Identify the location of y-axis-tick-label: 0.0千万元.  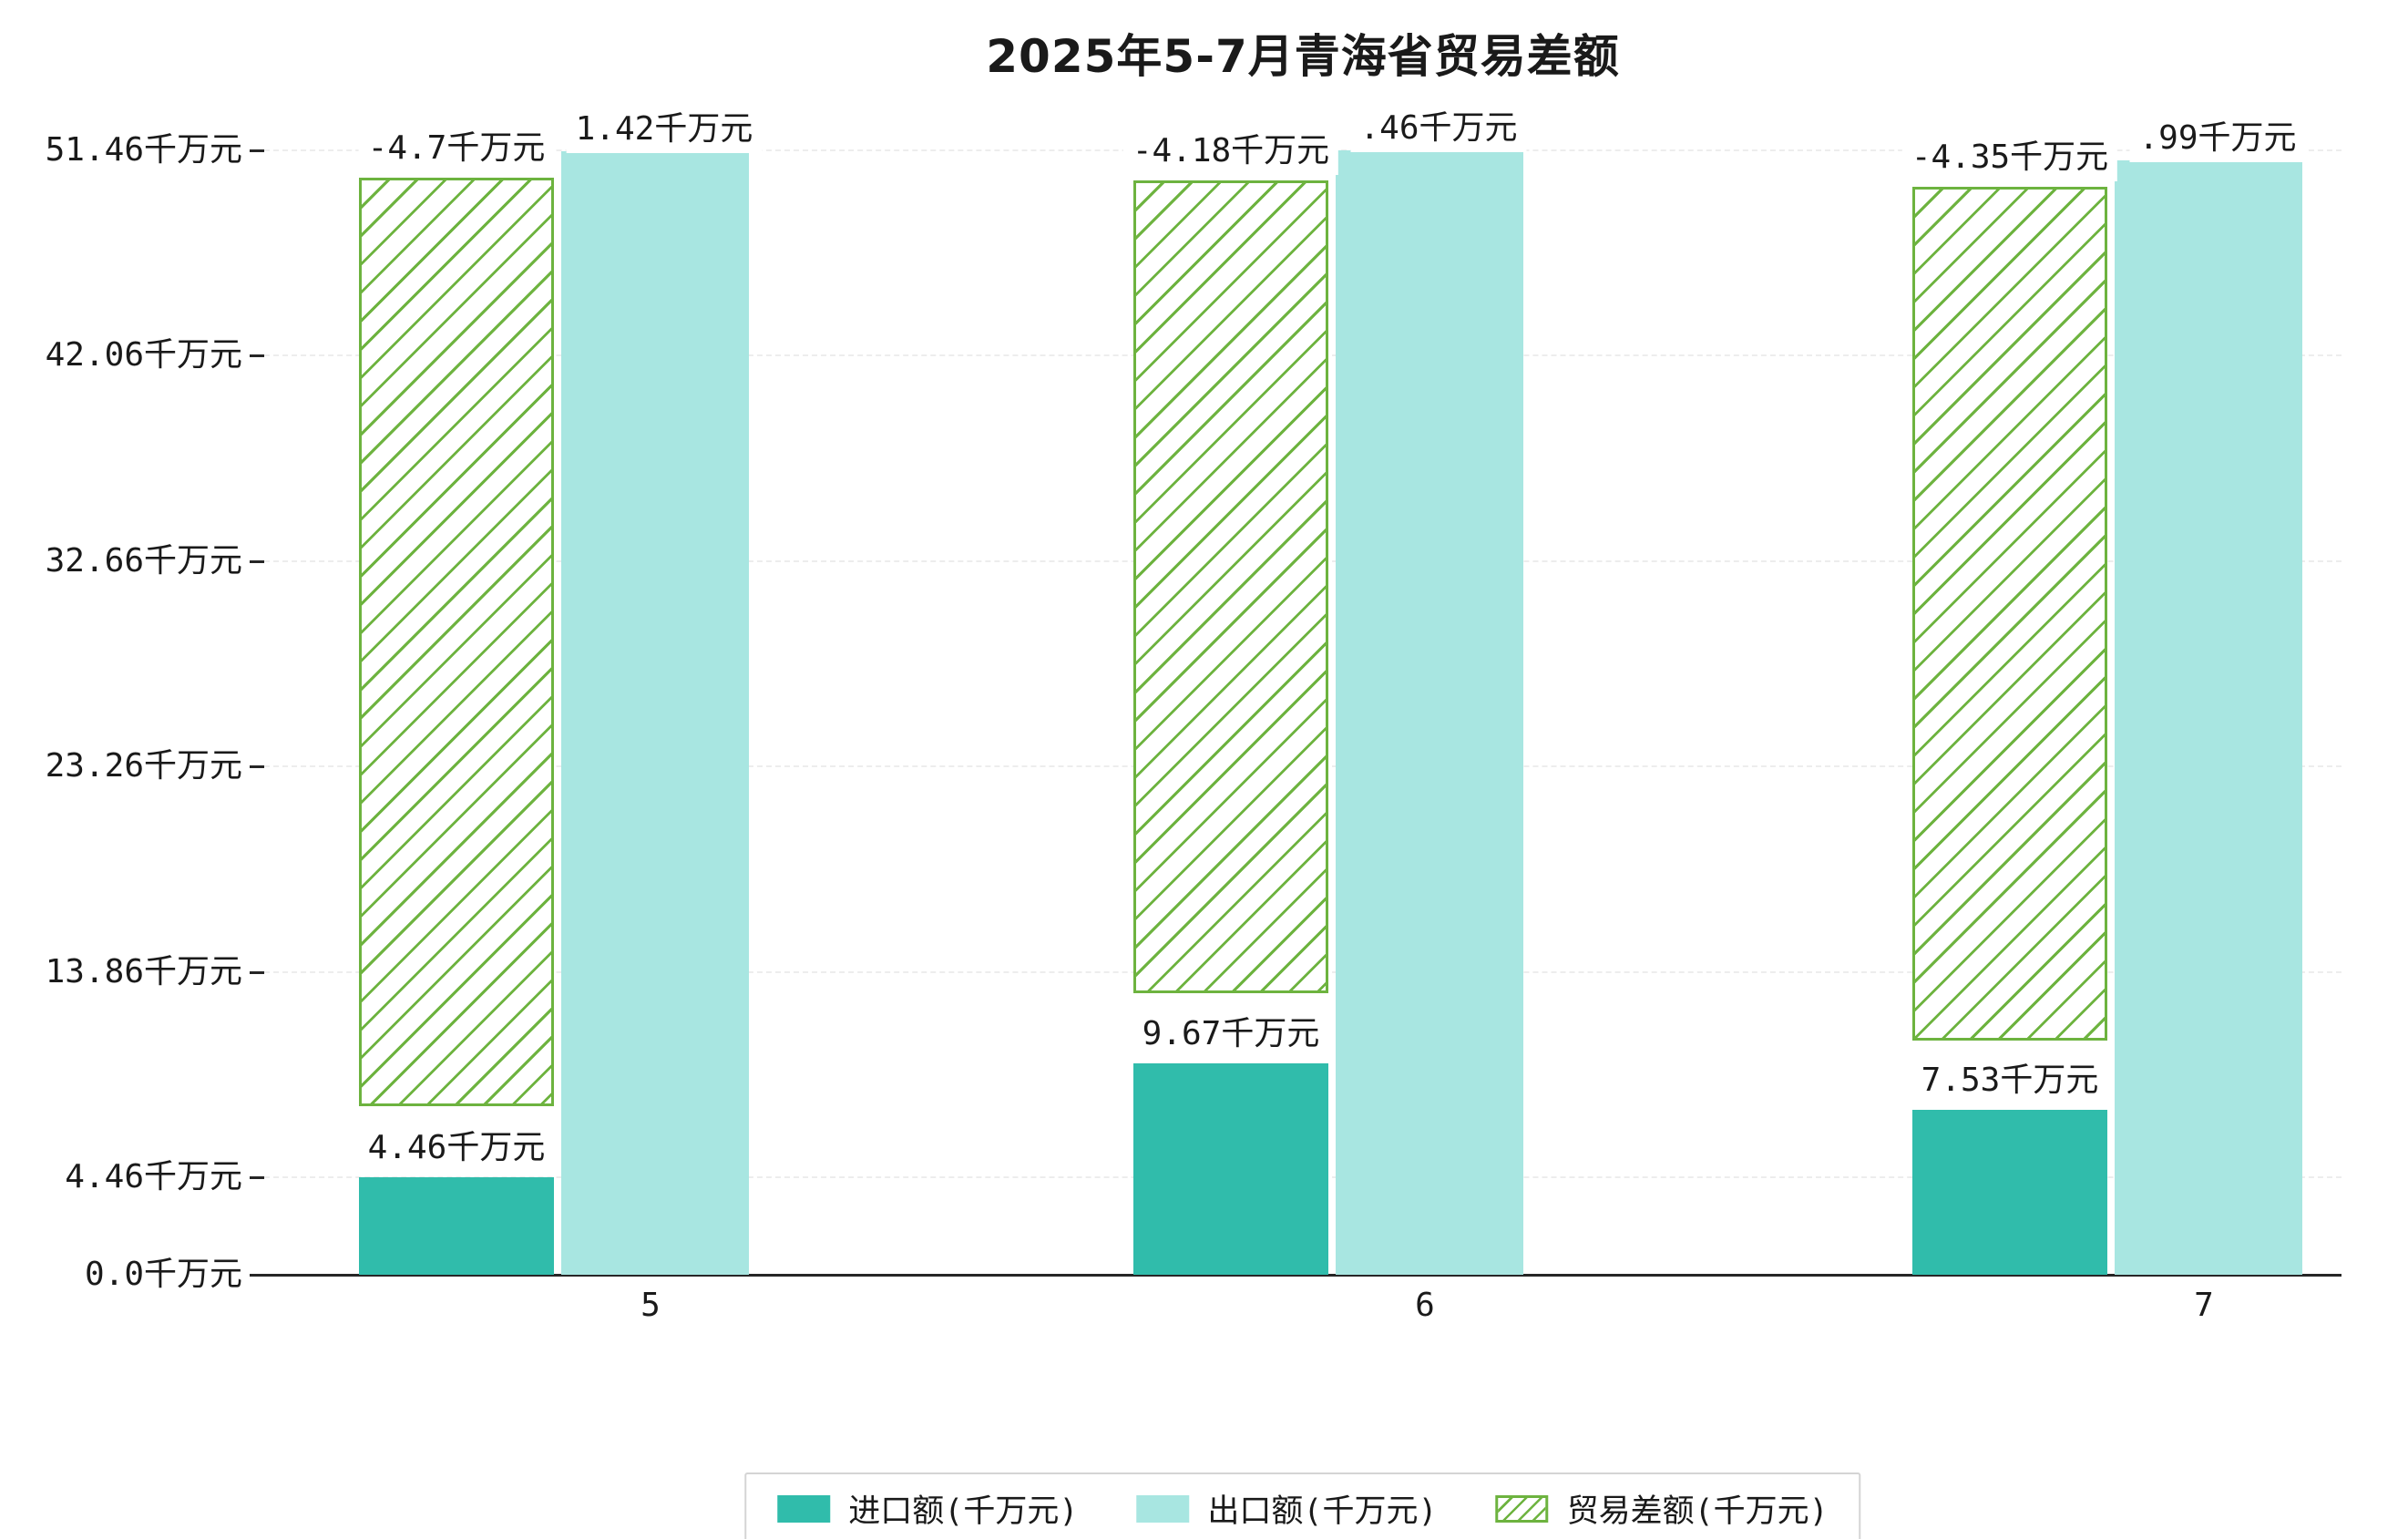
(163, 1275).